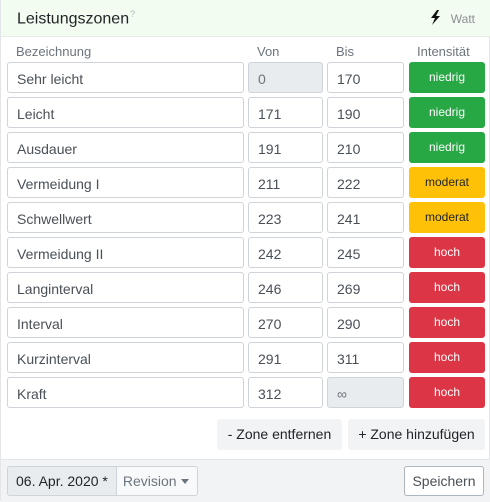 The image size is (490, 502). What do you see at coordinates (125, 112) in the screenshot?
I see `zone-name-field: Leicht` at bounding box center [125, 112].